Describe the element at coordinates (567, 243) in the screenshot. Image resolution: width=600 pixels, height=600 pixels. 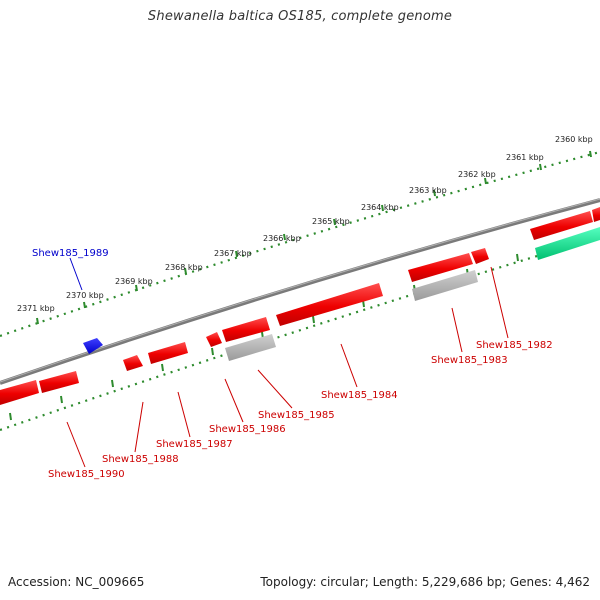
I see `rna-gene-arrow` at that location.